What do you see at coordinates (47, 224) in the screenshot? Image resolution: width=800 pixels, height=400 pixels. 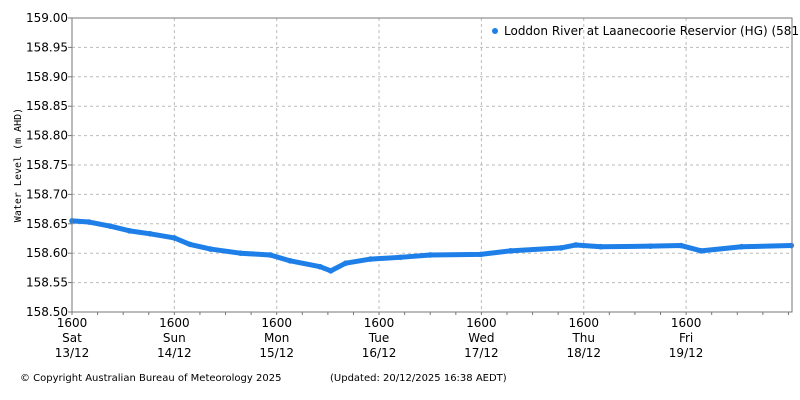 I see `y-tick-label: 158.65` at bounding box center [47, 224].